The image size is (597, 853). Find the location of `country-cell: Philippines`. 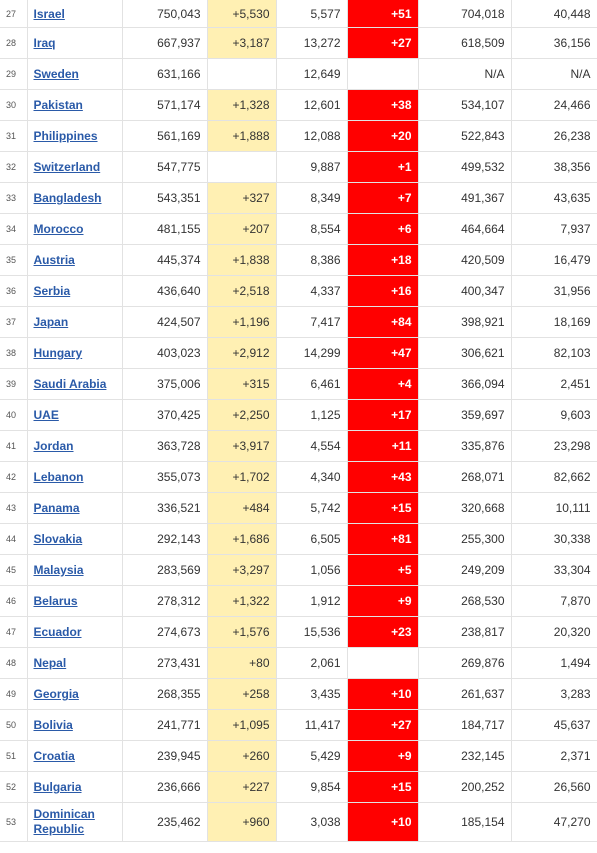

country-cell: Philippines is located at coordinates (75, 136).